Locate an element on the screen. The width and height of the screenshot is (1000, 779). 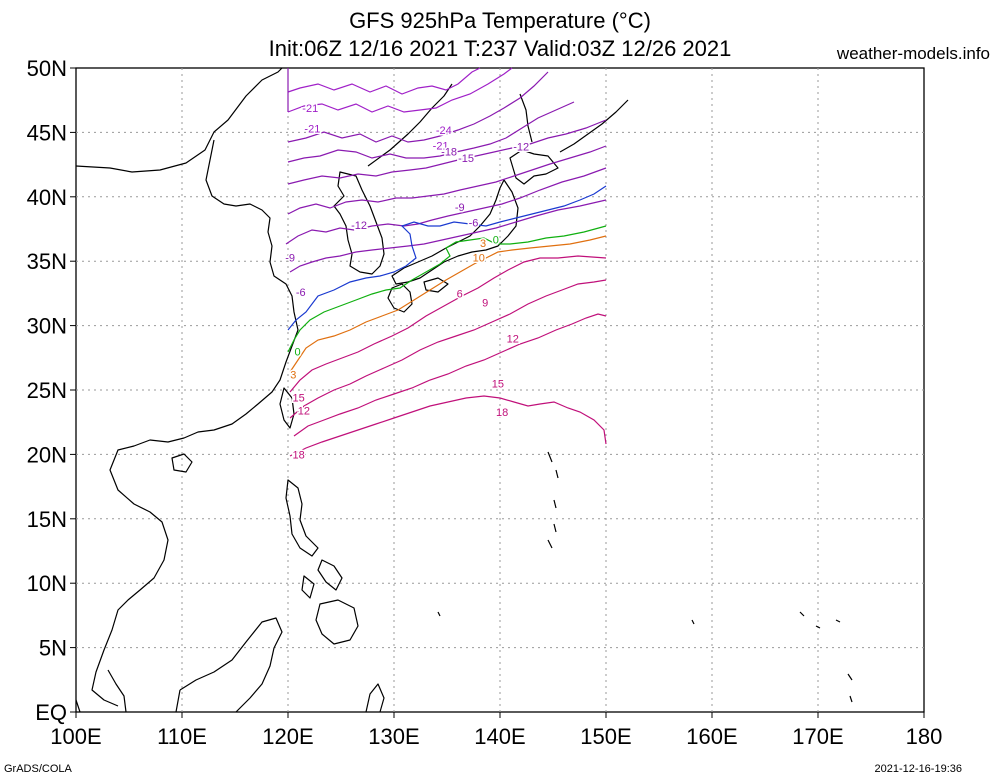
coast-honshu is located at coordinates (455, 232).